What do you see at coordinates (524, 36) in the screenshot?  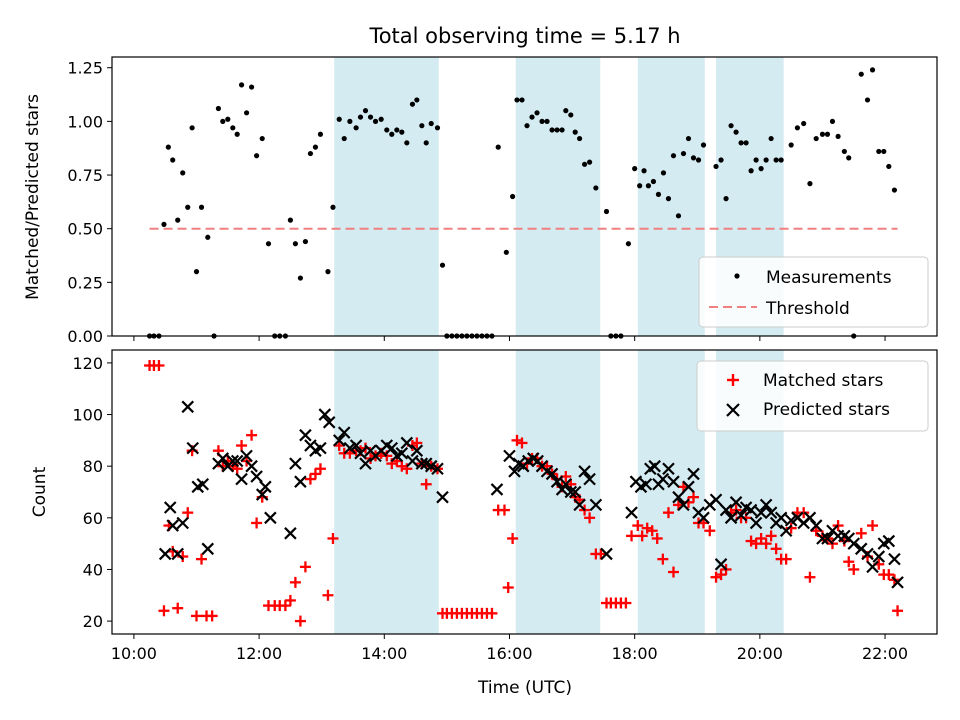 I see `chart-title: Total observing time = 5.17 h` at bounding box center [524, 36].